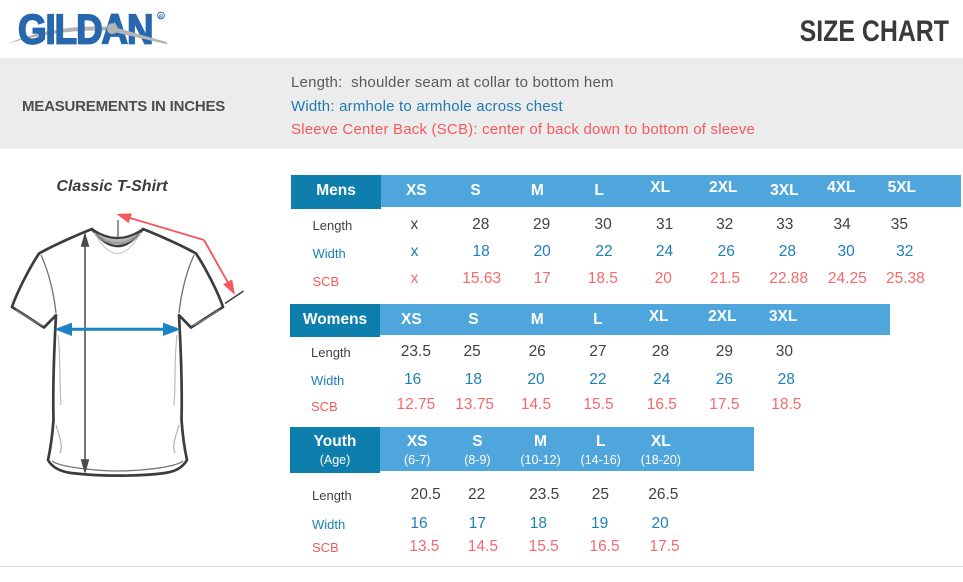 The width and height of the screenshot is (963, 582). I want to click on svg-text: GILDAN, so click(85, 29).